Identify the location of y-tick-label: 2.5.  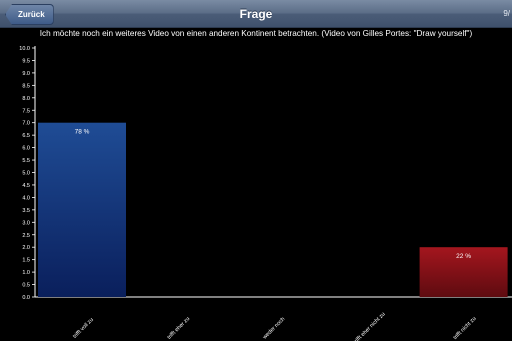
(26, 236).